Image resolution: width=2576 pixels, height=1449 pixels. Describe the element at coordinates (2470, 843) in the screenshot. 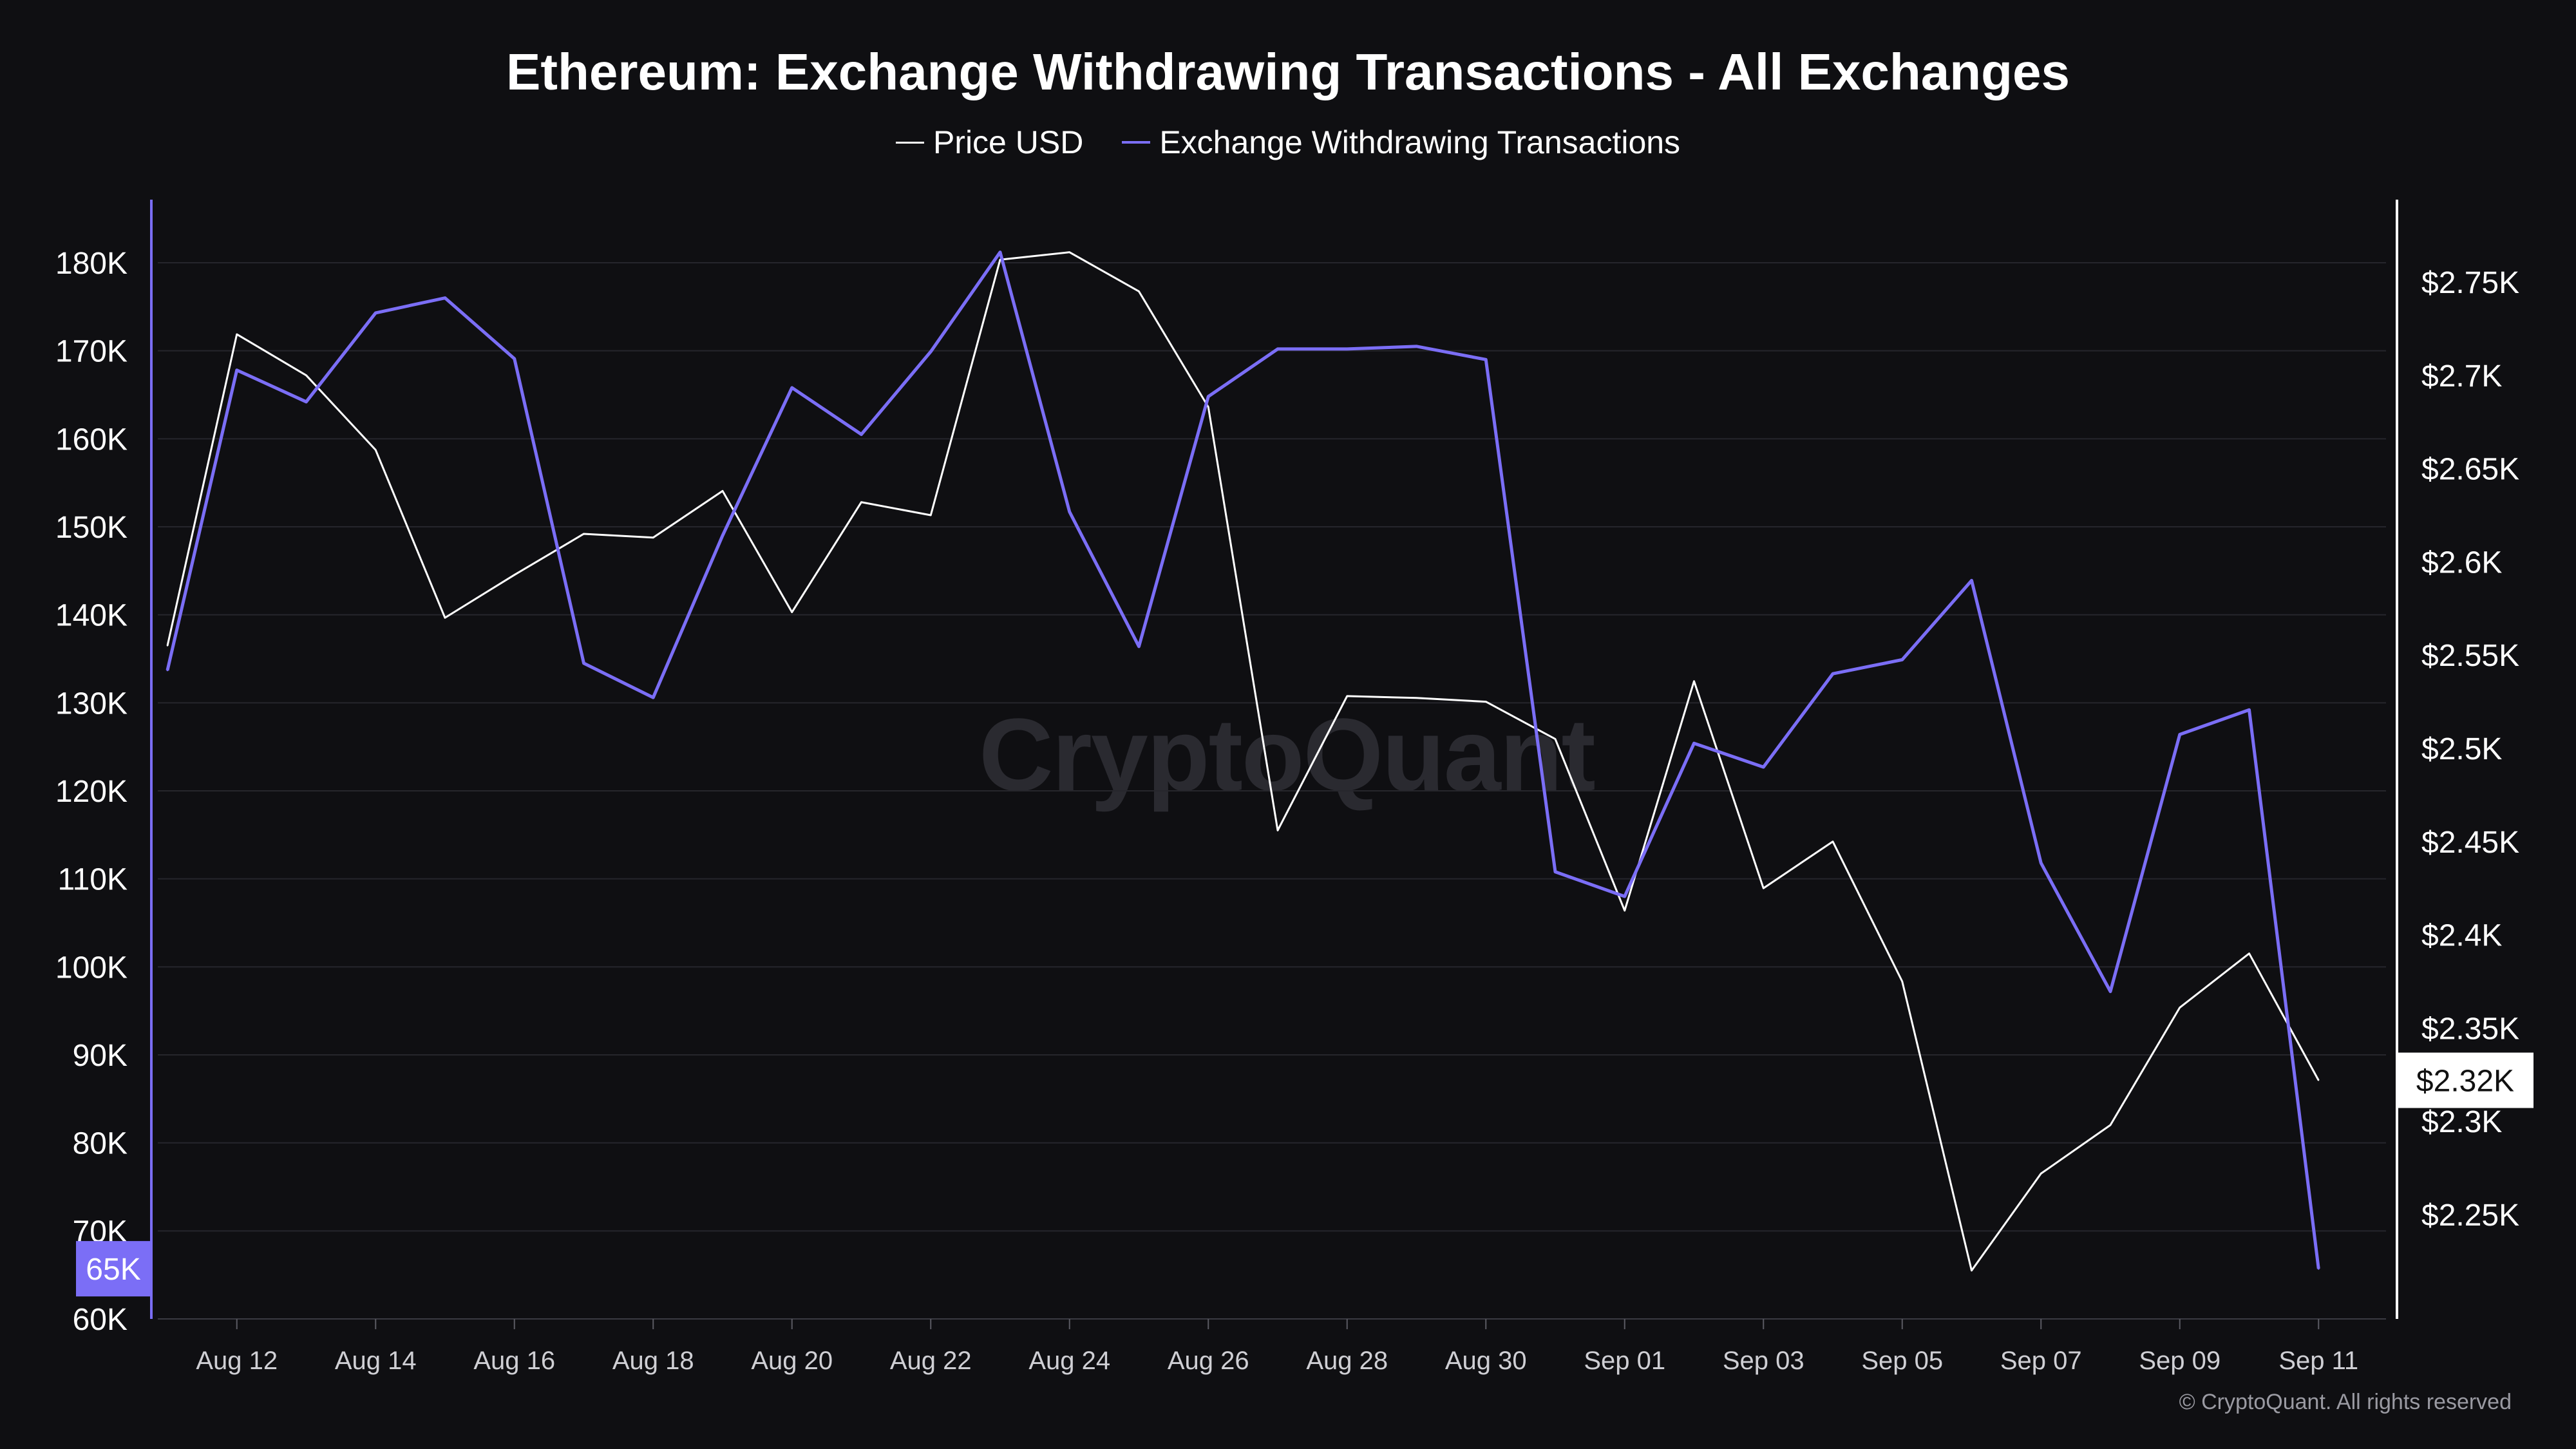

I see `y-right-tick-label: $2.45K` at that location.